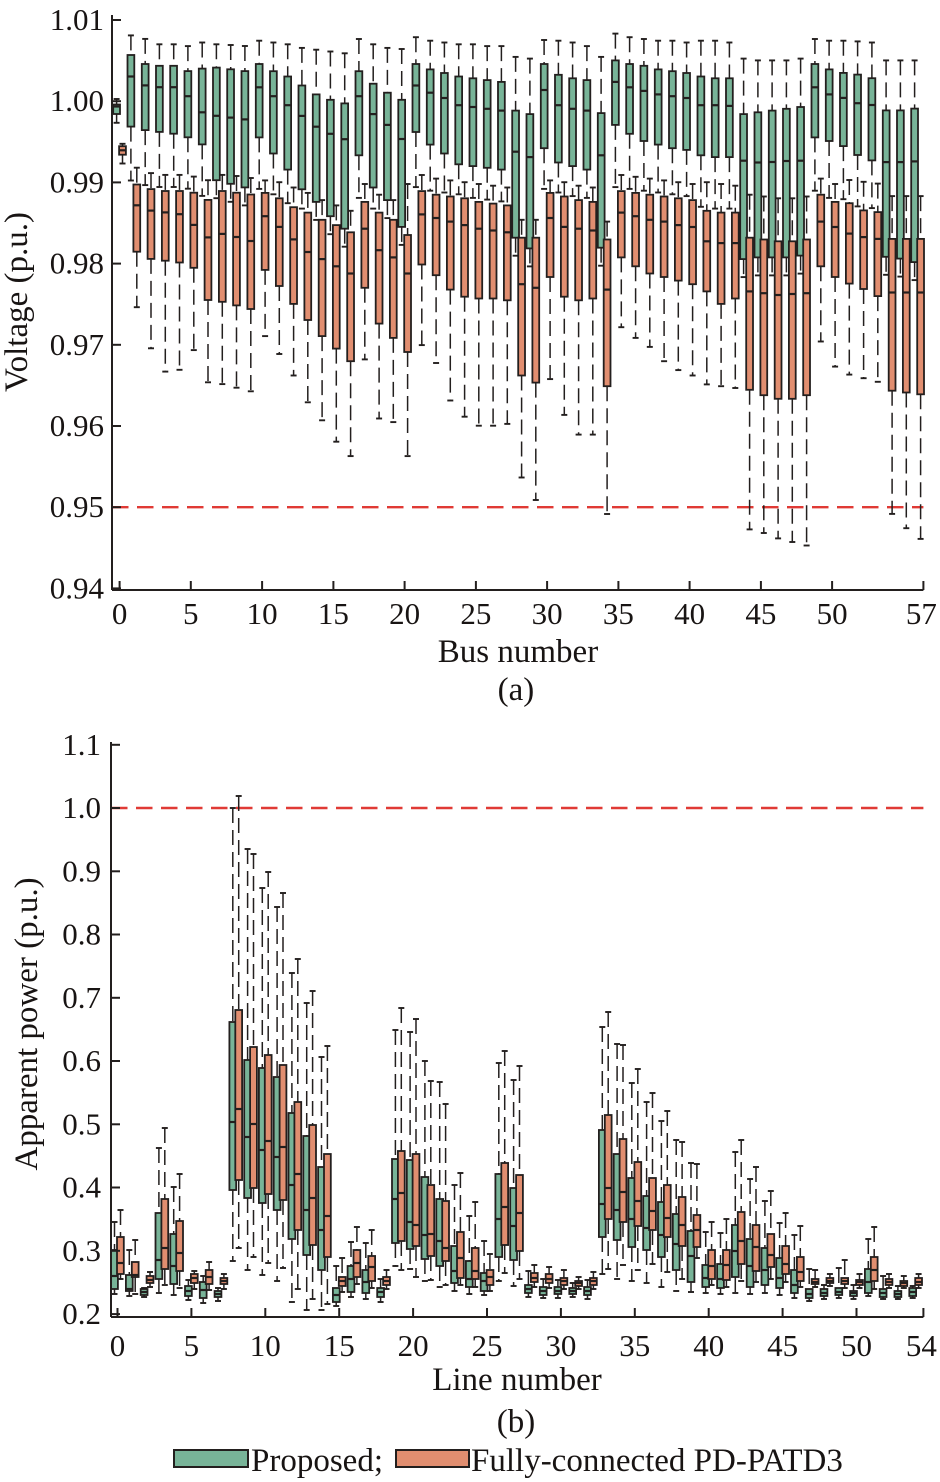 This screenshot has height=1482, width=940. I want to click on svg-text: 0.9, so click(81, 870).